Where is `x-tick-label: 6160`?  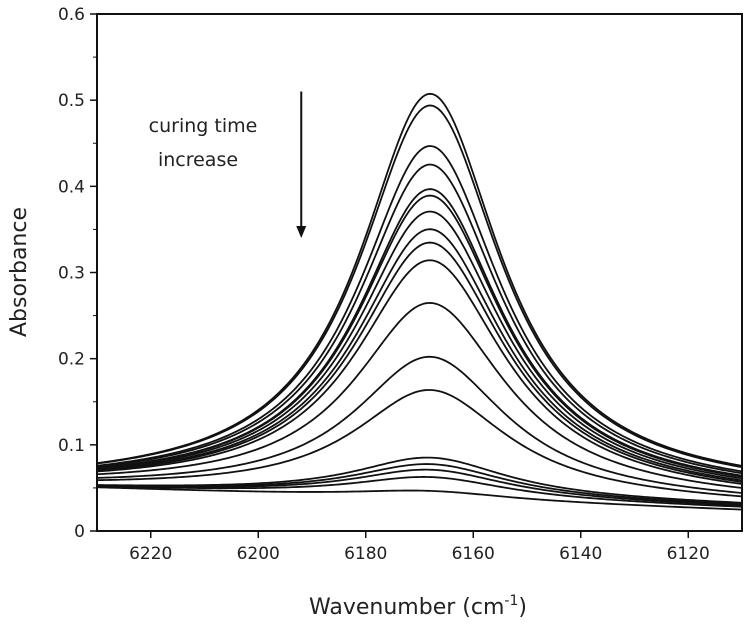 x-tick-label: 6160 is located at coordinates (473, 554).